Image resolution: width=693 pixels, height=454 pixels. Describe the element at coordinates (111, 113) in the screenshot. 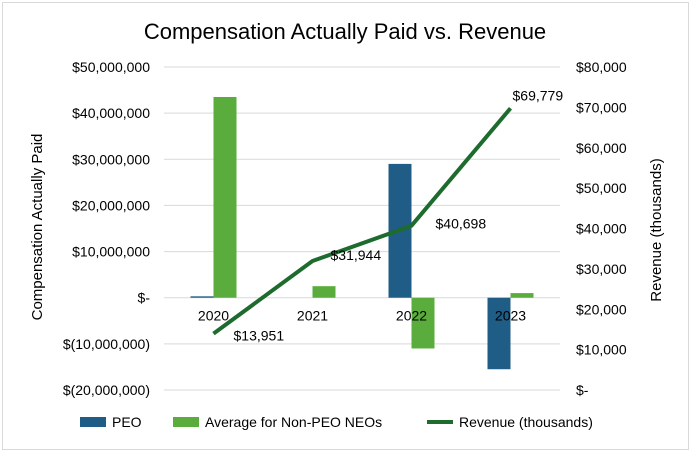

I see `y-tick-label: $40,000,000` at that location.